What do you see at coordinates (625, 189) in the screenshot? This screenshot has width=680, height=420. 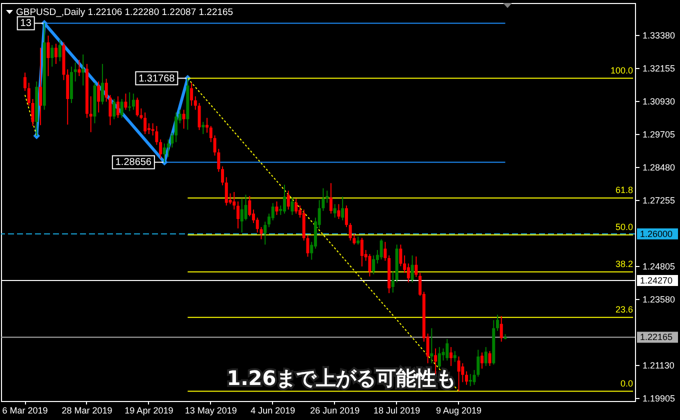 I see `series-label: 61.8` at bounding box center [625, 189].